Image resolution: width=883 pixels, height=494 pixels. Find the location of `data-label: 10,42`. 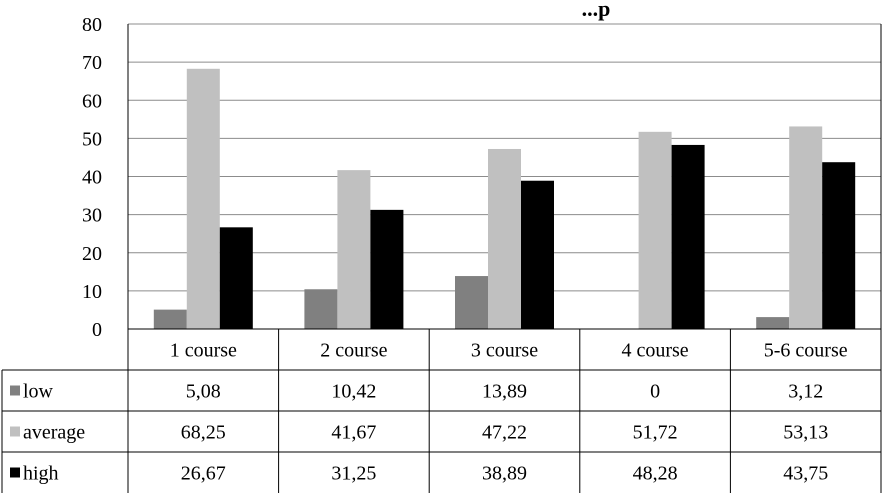

data-label: 10,42 is located at coordinates (353, 392).